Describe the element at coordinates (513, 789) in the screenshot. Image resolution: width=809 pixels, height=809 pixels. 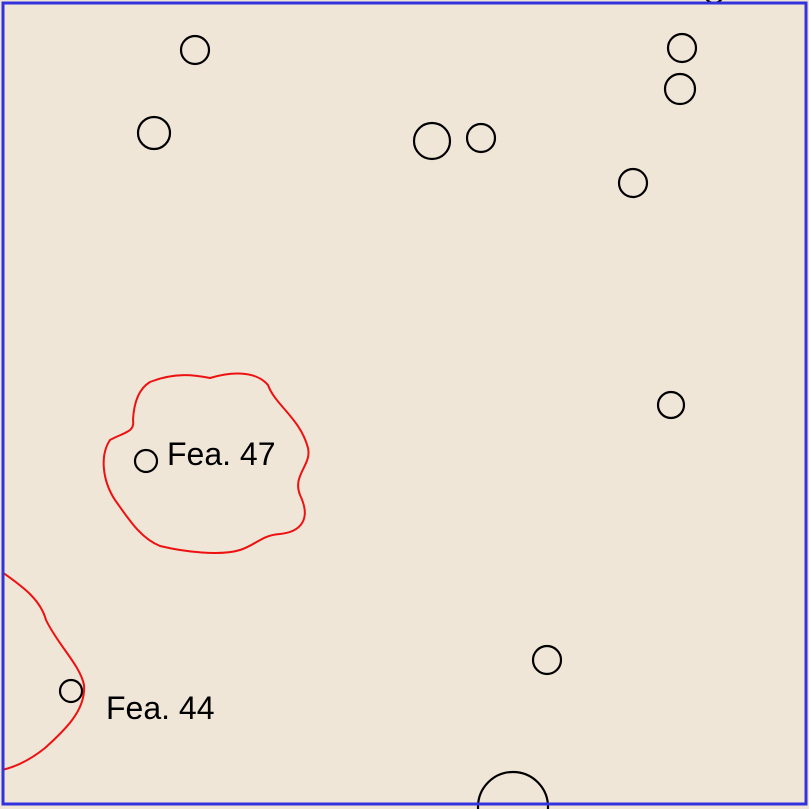
I see `large-pit` at that location.